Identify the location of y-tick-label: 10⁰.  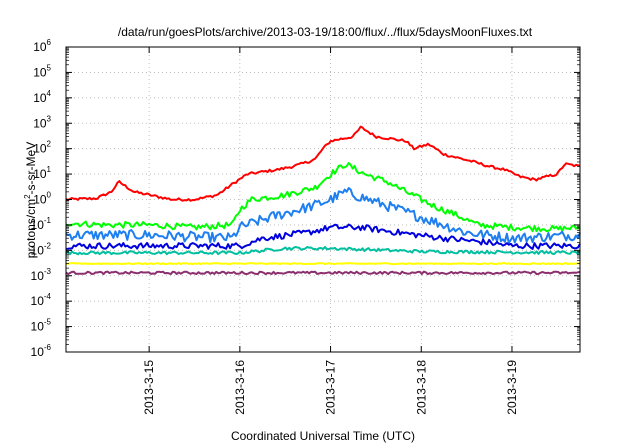
(42, 199).